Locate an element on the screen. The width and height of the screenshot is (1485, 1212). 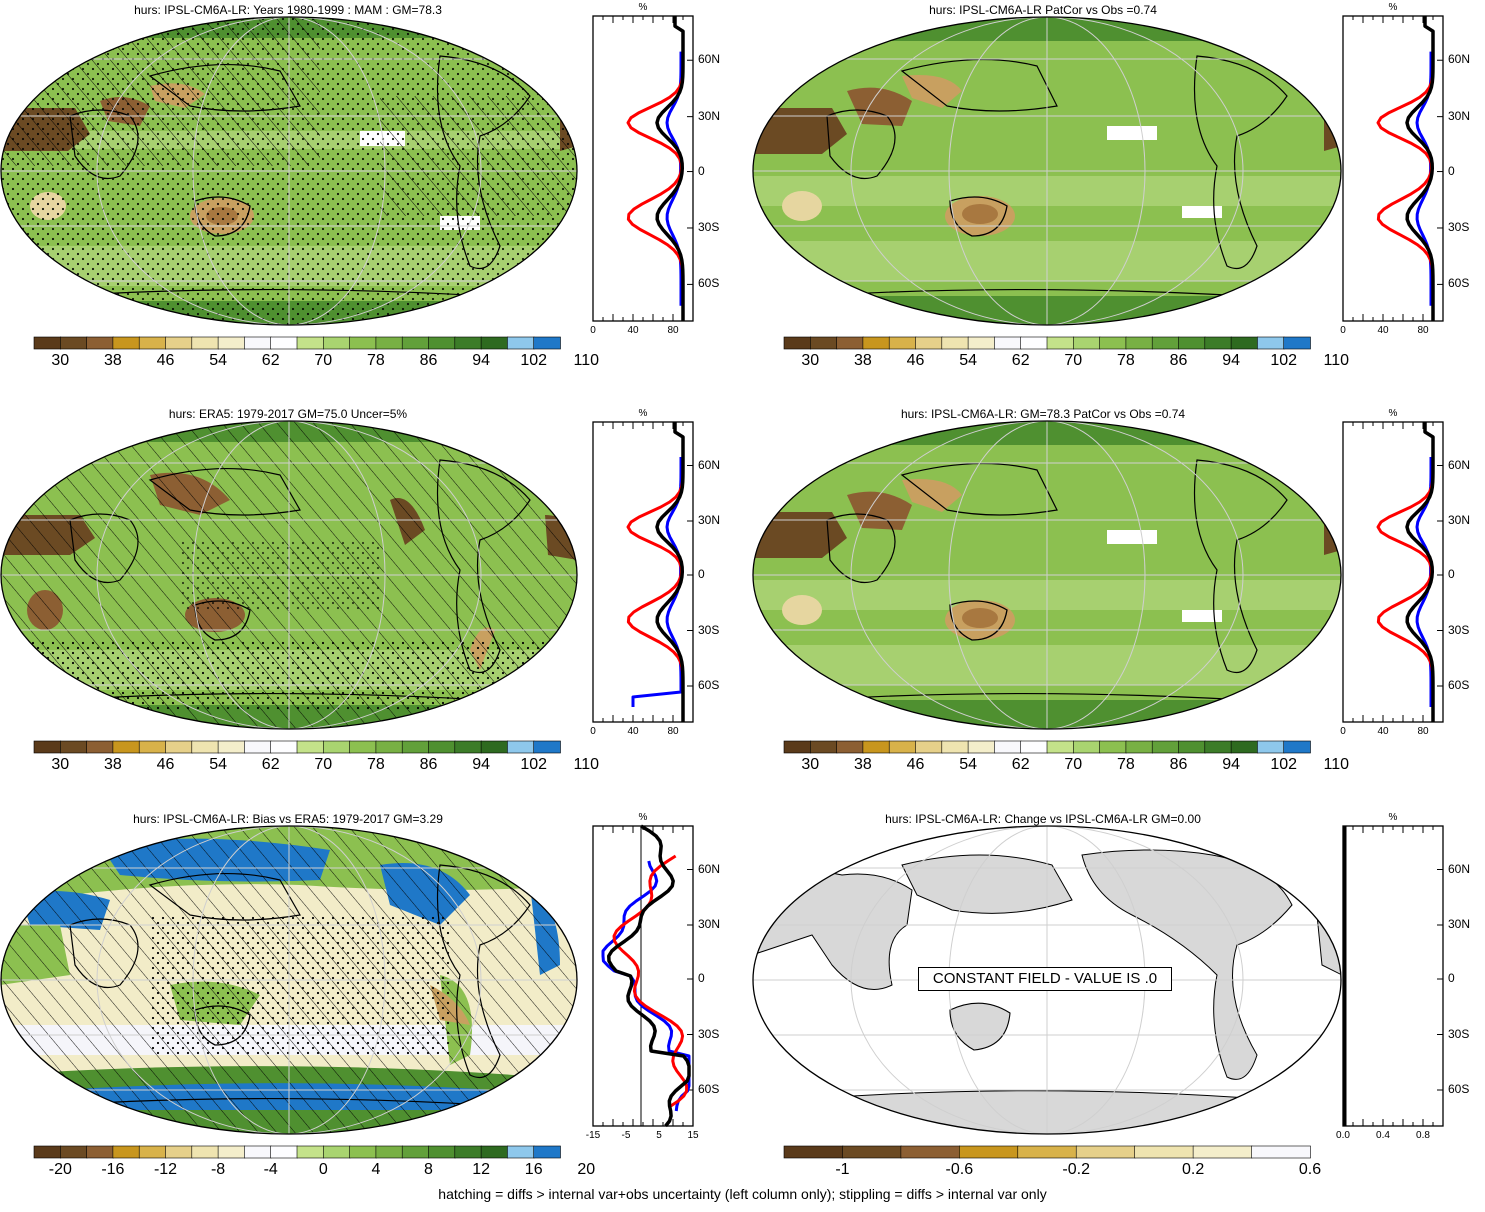
panel-title-3: hurs: ERA5: 1979-2017 GM=75.0 Uncer=5% is located at coordinates (288, 414).